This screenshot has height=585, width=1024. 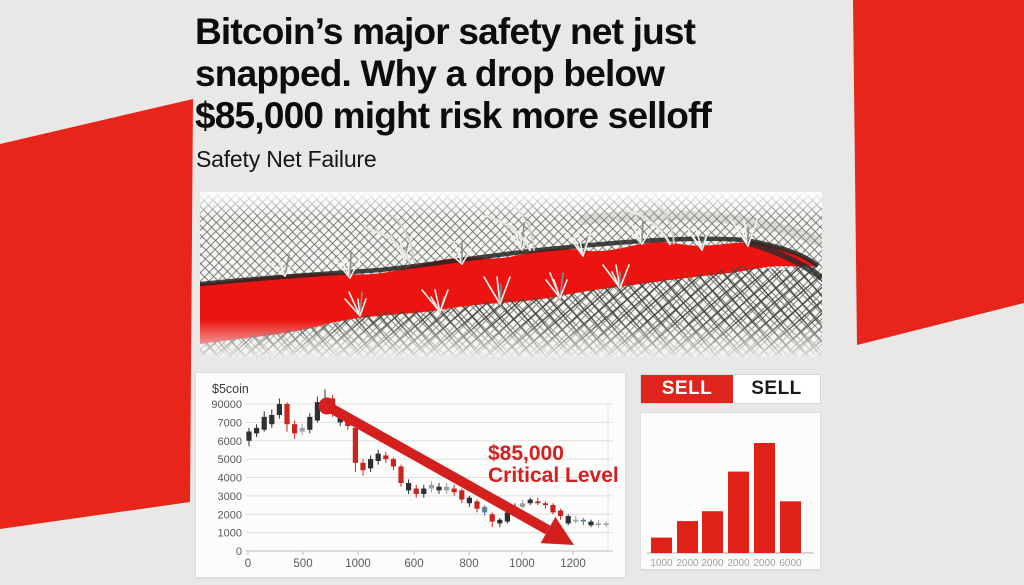 What do you see at coordinates (230, 442) in the screenshot?
I see `svg-text: 6000` at bounding box center [230, 442].